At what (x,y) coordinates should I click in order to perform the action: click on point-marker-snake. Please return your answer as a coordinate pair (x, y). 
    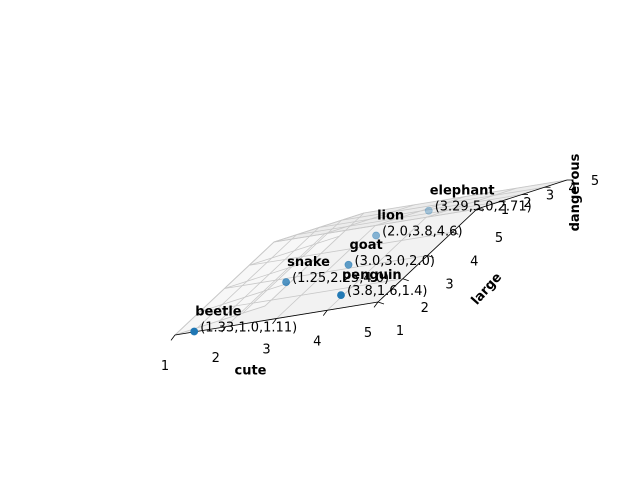
    Looking at the image, I should click on (286, 282).